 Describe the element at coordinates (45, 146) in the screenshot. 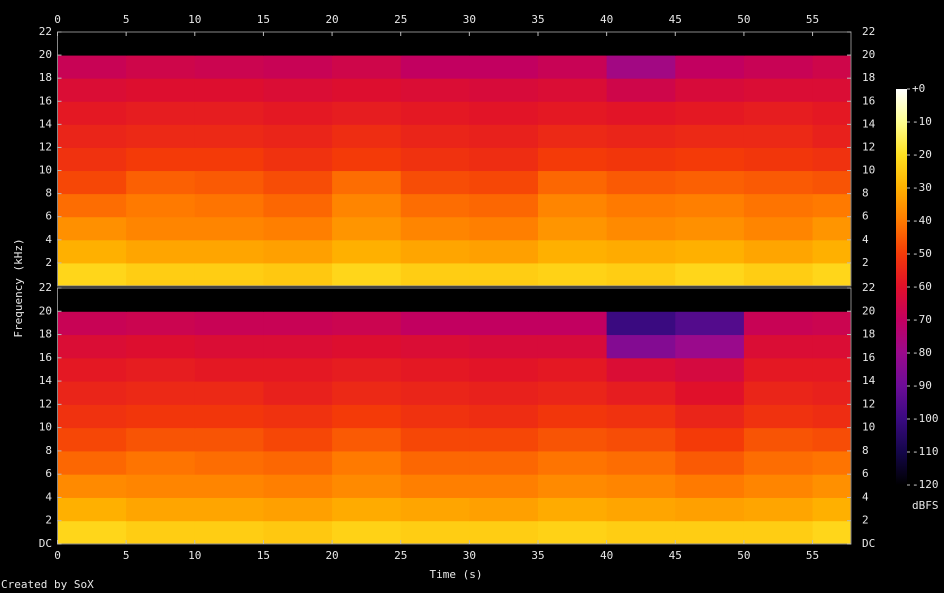

I see `y-tick-label: 12` at that location.